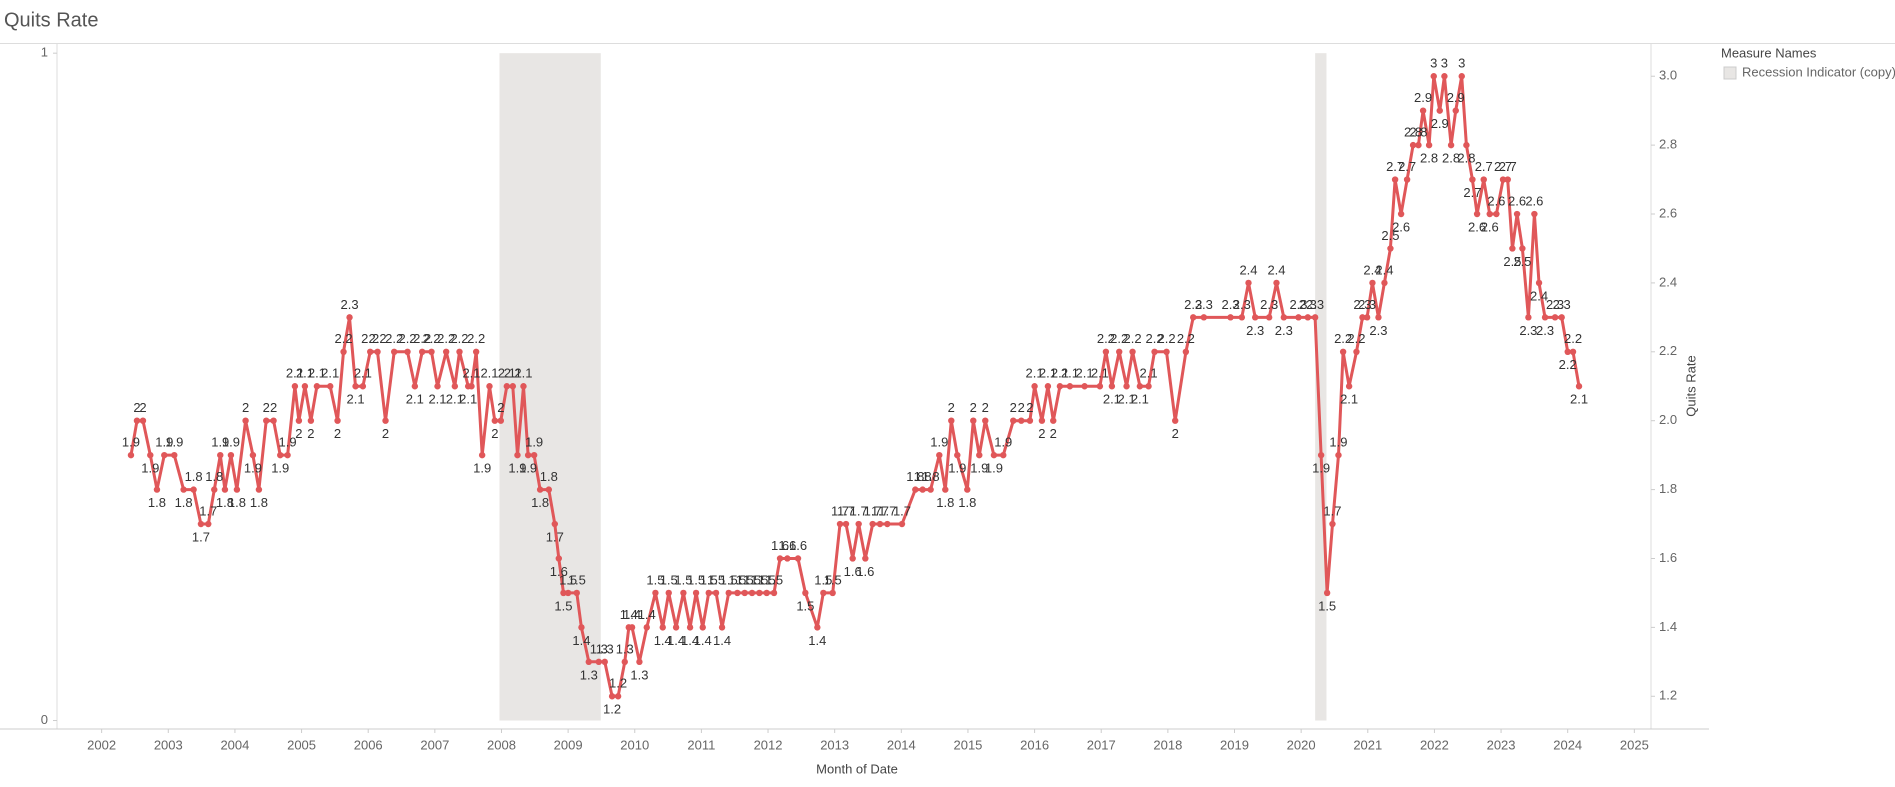 The height and width of the screenshot is (787, 1895). What do you see at coordinates (853, 571) in the screenshot?
I see `data-label: 1.6` at bounding box center [853, 571].